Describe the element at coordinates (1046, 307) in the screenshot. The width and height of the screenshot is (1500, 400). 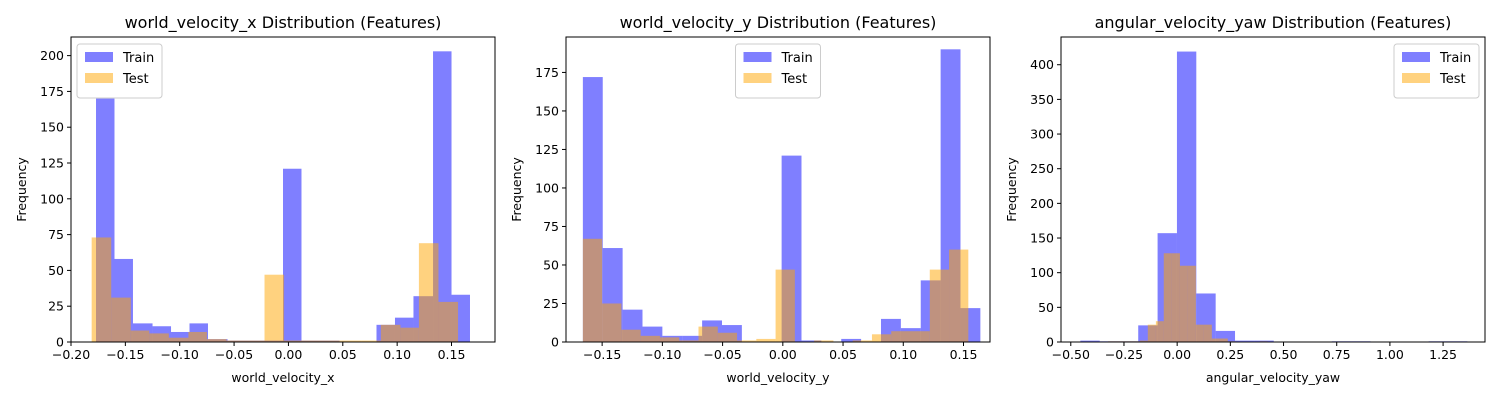
I see `y-tick-label: 50` at that location.